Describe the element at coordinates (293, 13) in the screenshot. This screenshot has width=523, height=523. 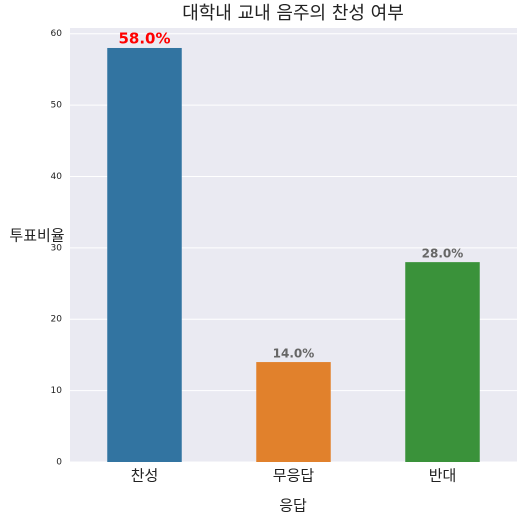
I see `chart-title: 대학내 교내 음주의 찬성 여부` at that location.